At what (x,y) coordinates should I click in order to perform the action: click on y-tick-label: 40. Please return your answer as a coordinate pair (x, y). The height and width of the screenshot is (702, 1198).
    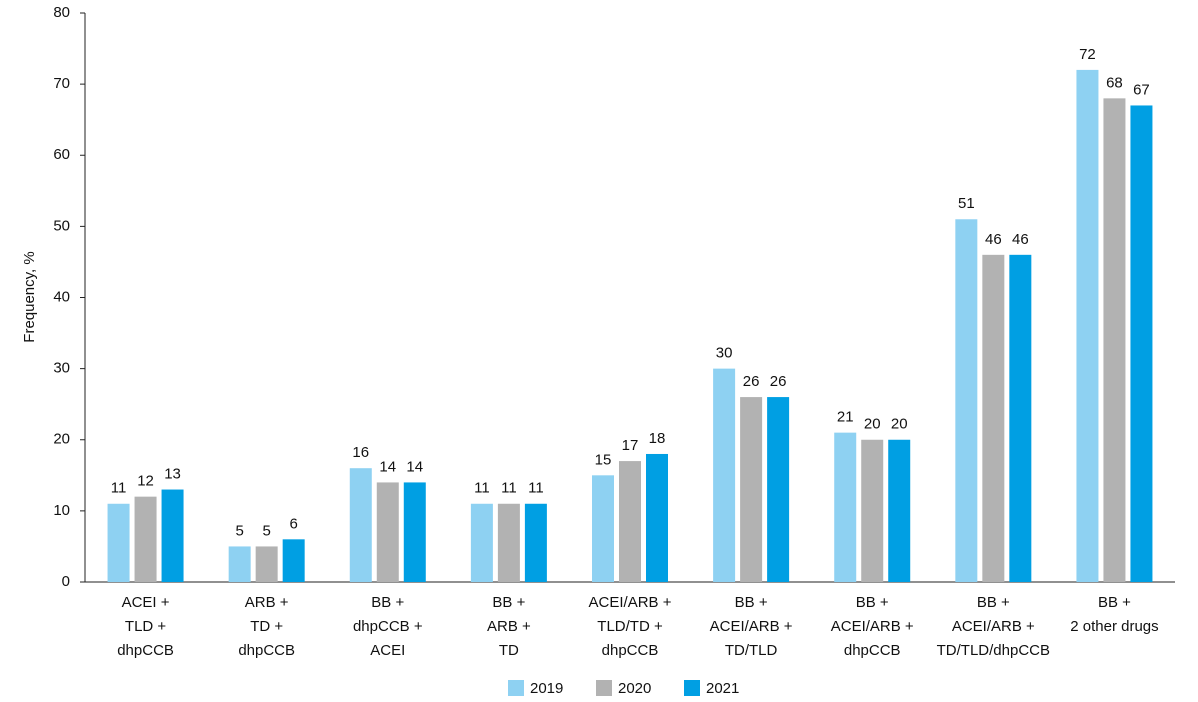
    Looking at the image, I should click on (61, 296).